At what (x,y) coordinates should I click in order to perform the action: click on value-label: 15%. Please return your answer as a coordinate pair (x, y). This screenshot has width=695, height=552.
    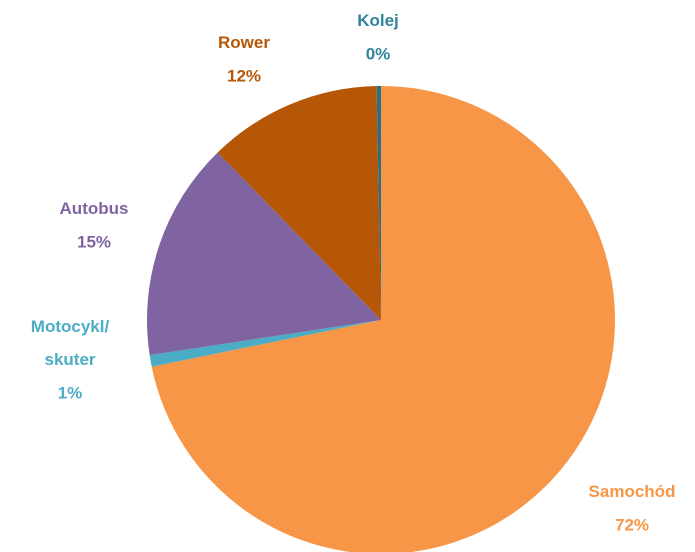
    Looking at the image, I should click on (94, 241).